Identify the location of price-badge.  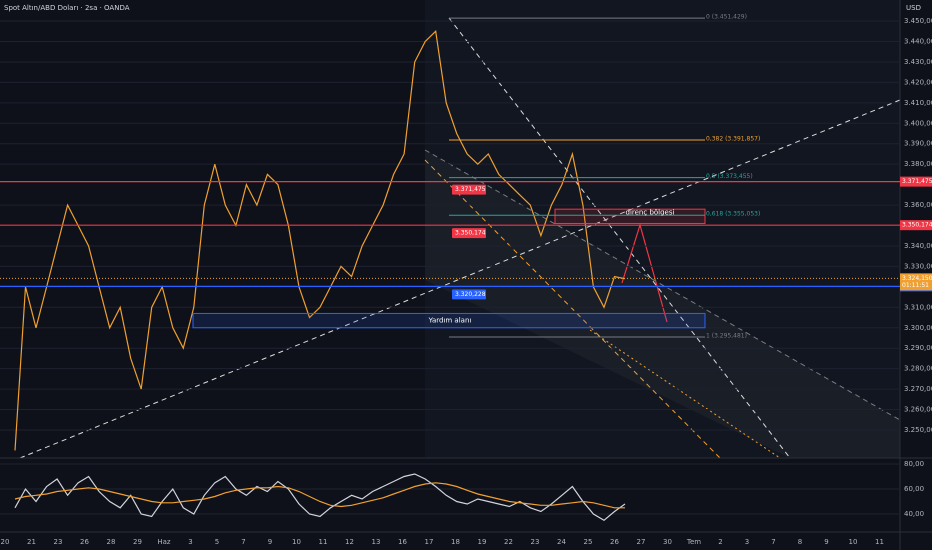
(916, 282).